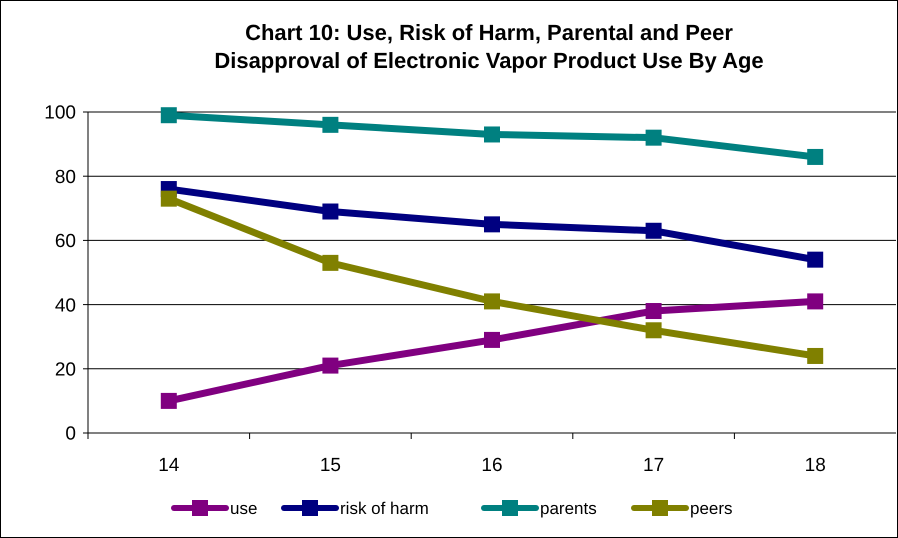 The image size is (898, 538). I want to click on legend-label: parents, so click(568, 508).